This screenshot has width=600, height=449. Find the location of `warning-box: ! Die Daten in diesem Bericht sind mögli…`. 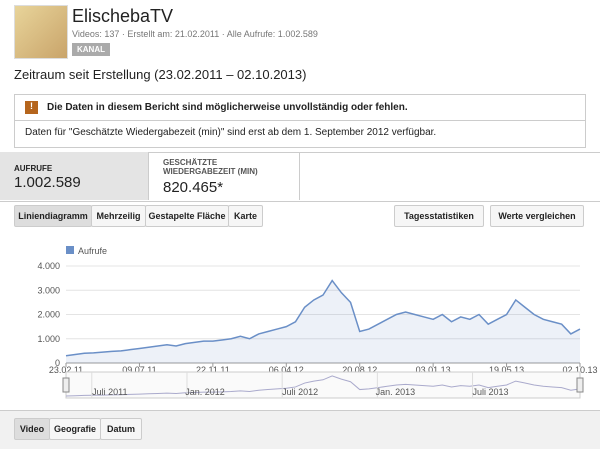

warning-box: ! Die Daten in diesem Bericht sind mögli… is located at coordinates (300, 121).